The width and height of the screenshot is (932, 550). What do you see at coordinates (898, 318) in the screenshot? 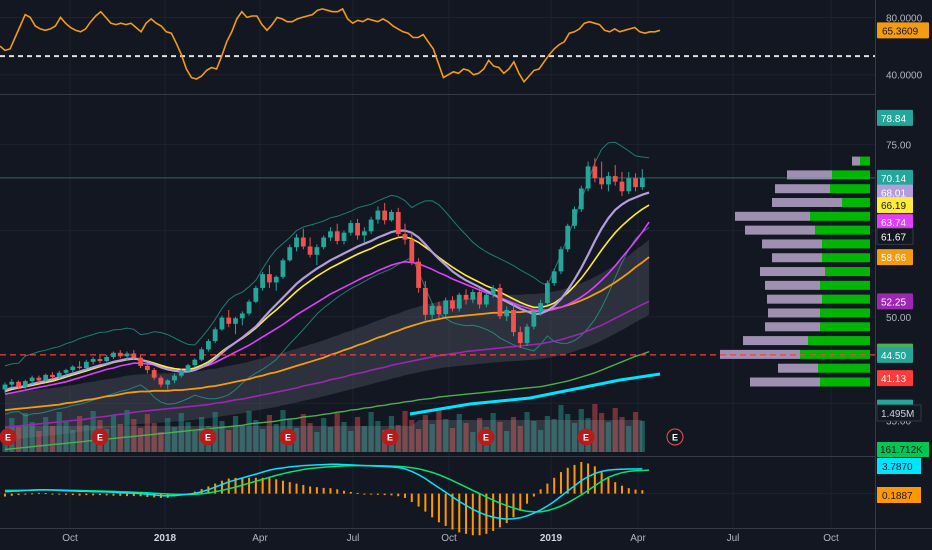
I see `price-tick-label: 50.00` at bounding box center [898, 318].